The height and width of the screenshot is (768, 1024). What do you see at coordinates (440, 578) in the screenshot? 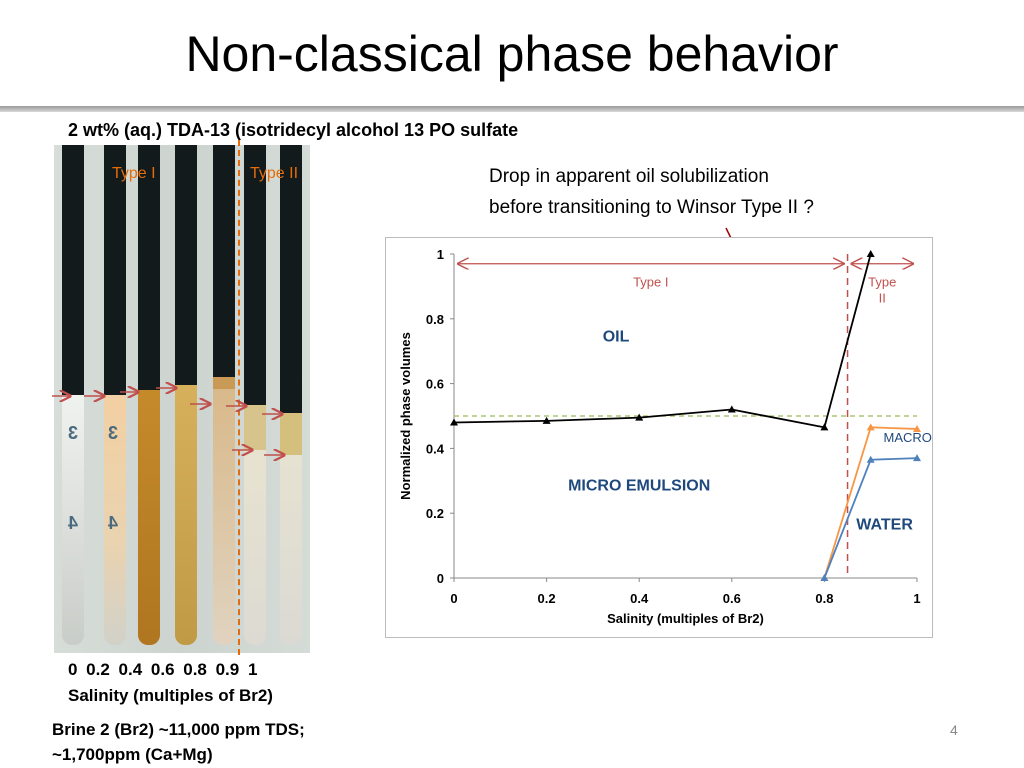
I see `y-tick-label: 0` at bounding box center [440, 578].